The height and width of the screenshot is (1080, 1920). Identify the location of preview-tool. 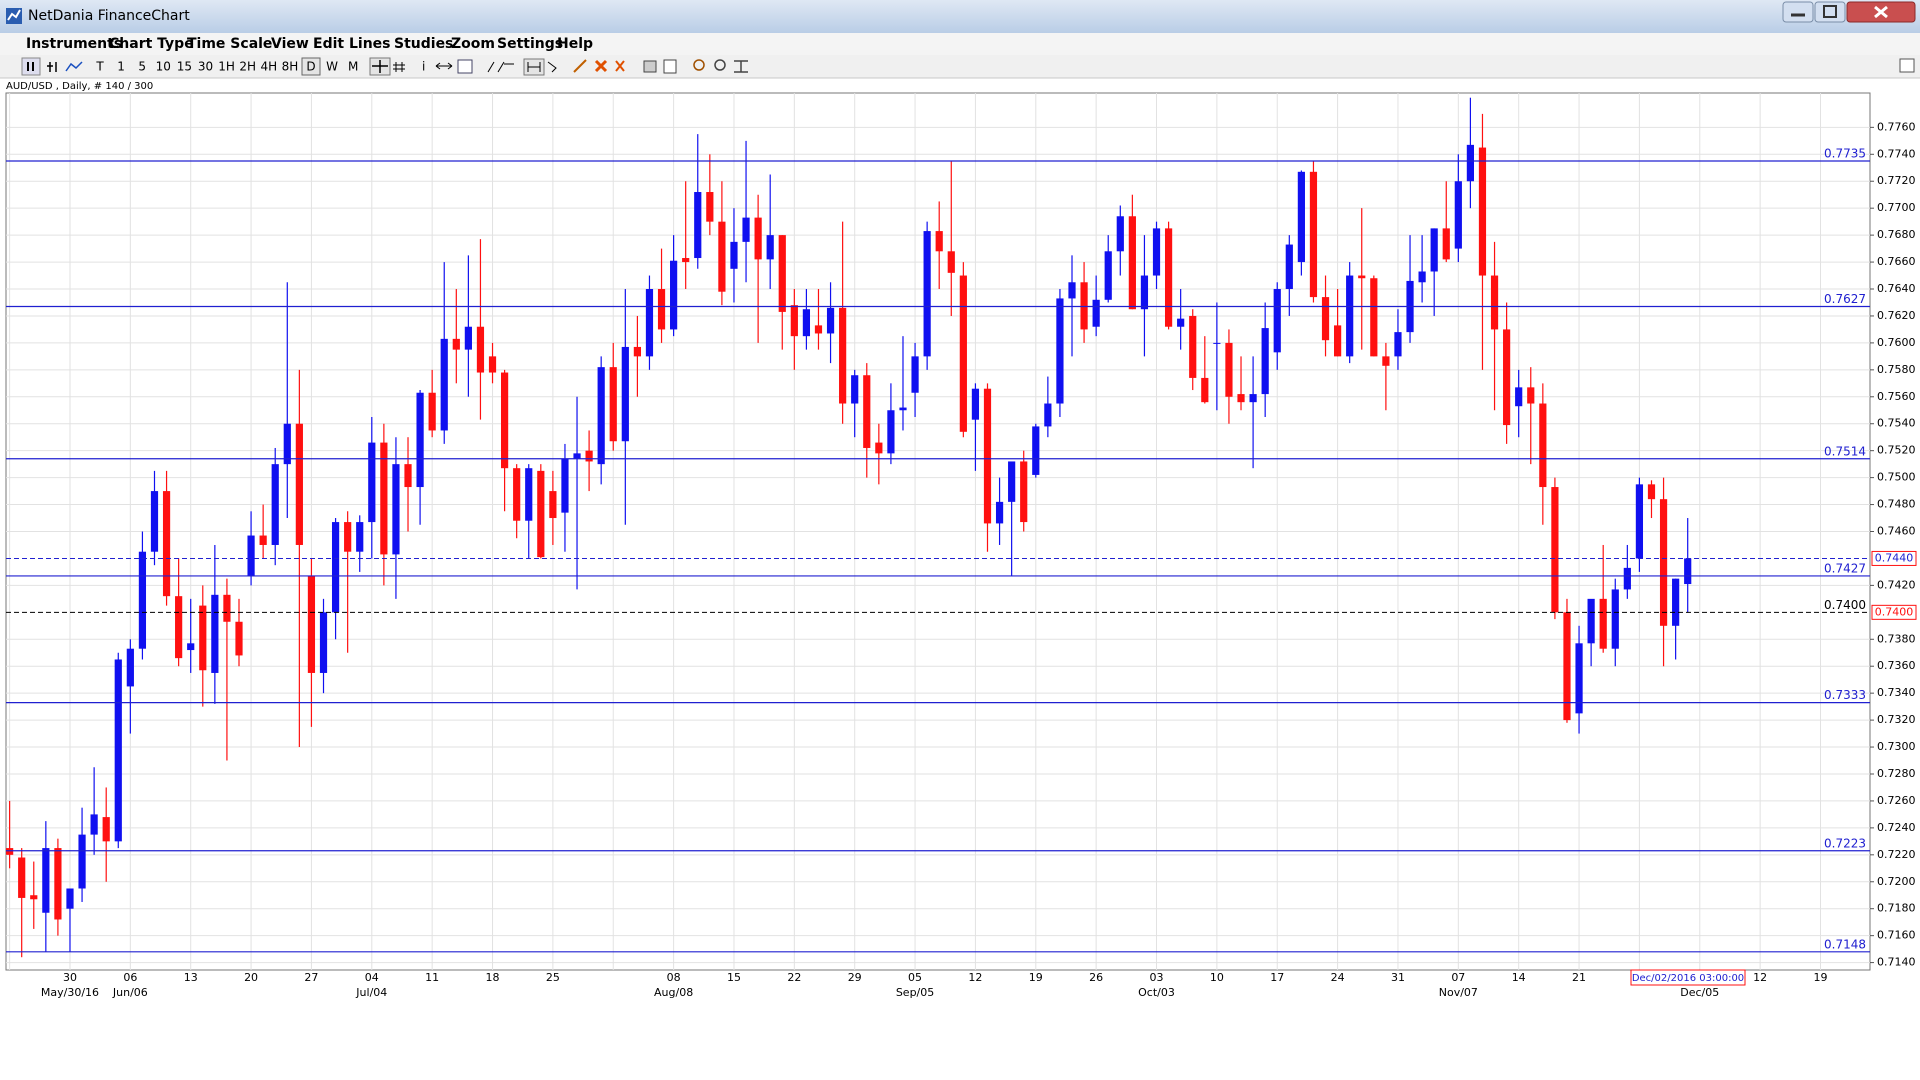
(670, 66).